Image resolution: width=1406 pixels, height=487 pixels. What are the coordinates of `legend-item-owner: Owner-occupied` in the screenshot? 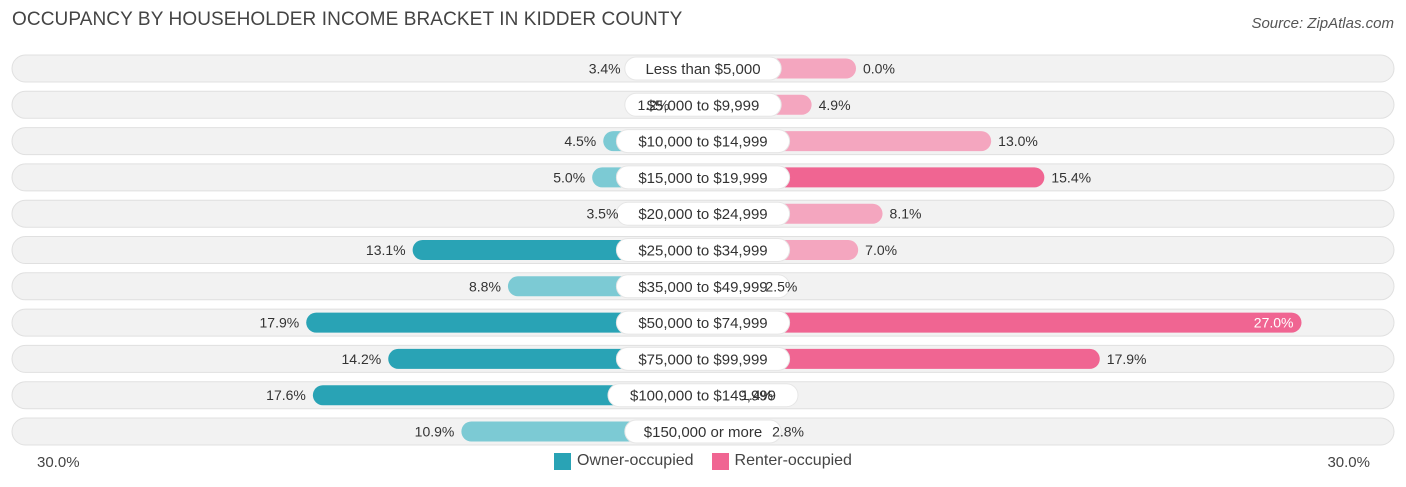 It's located at (624, 461).